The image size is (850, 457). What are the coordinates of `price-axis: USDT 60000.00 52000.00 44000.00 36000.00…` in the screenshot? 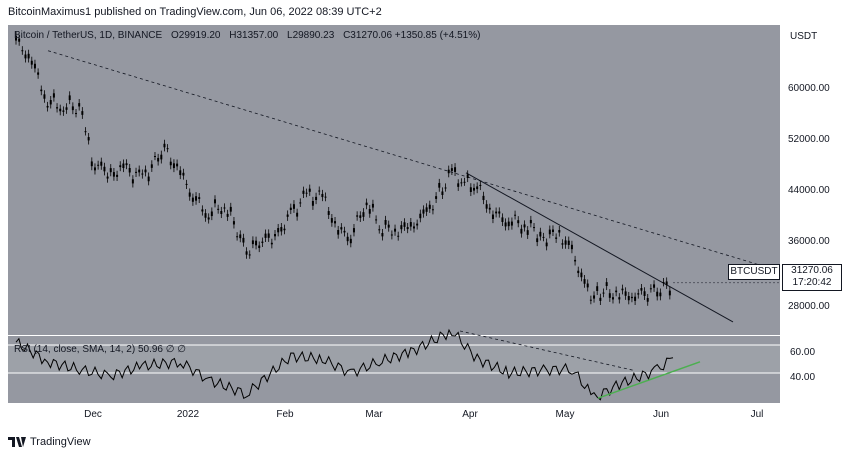 It's located at (815, 214).